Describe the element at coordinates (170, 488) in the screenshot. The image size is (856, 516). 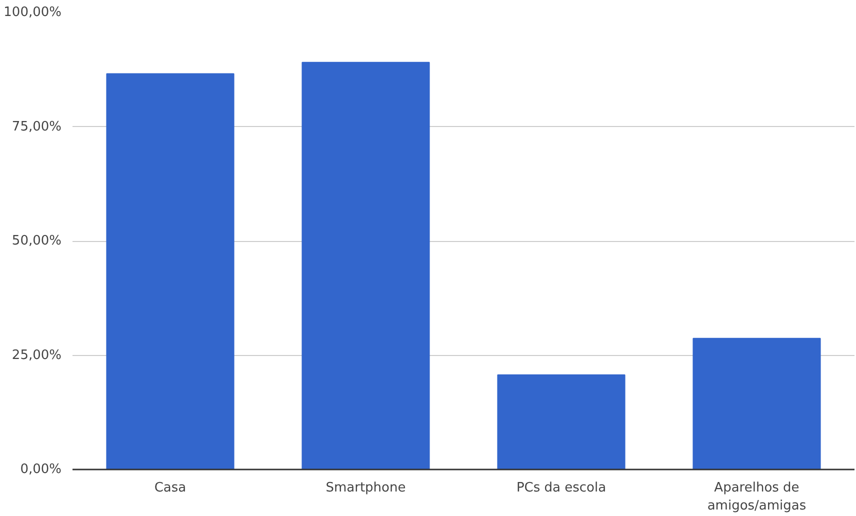
I see `x-tick-label: Casa` at that location.